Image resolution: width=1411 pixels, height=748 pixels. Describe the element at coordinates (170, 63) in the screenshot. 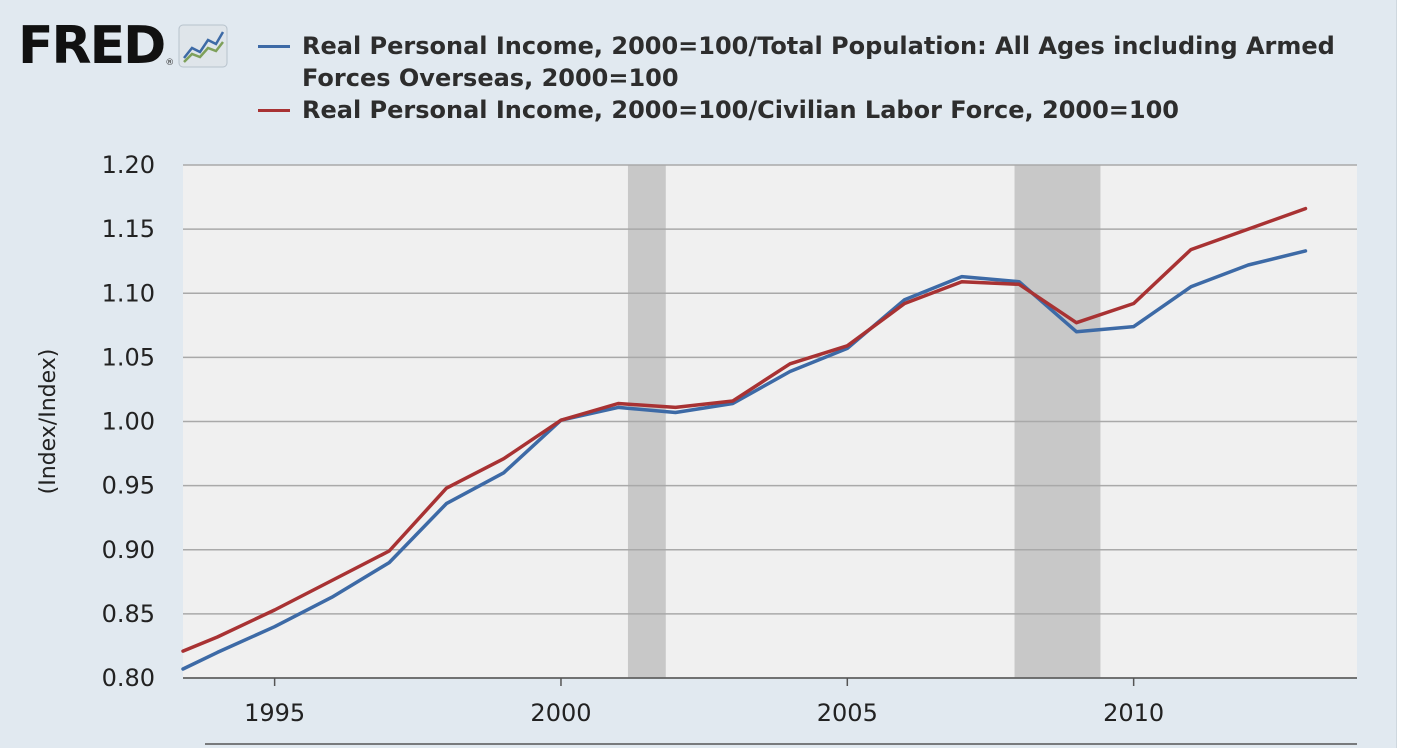

I see `registered-mark: ®` at that location.